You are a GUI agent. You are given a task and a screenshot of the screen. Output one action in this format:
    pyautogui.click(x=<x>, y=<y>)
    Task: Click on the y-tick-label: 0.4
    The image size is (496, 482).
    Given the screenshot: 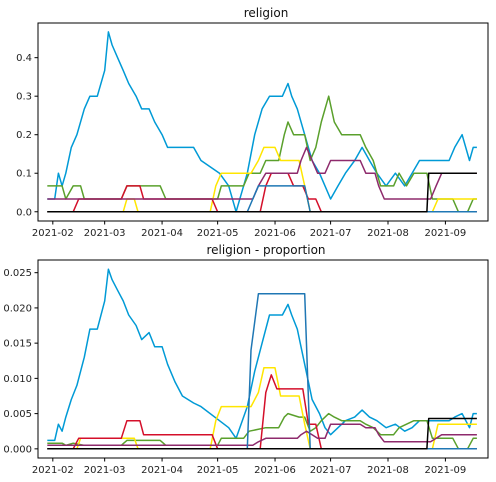 What is the action you would take?
    pyautogui.click(x=24, y=58)
    